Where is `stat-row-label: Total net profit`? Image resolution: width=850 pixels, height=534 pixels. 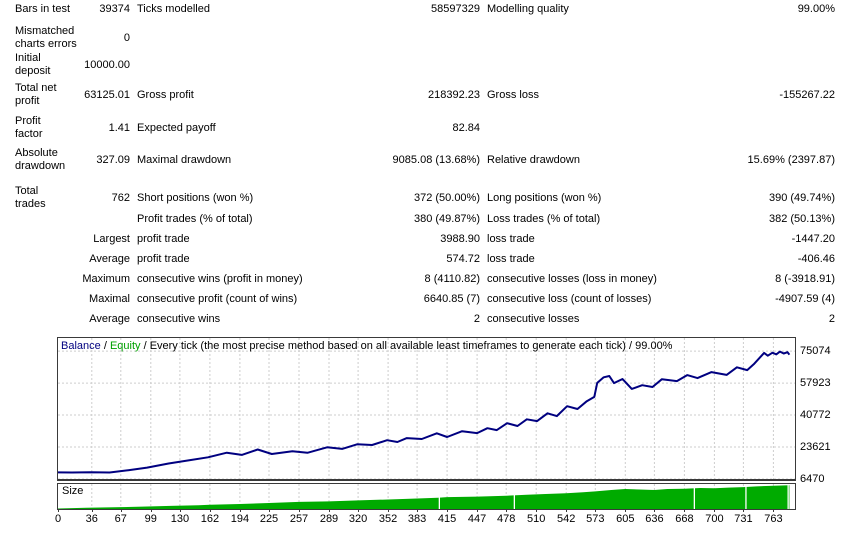 stat-row-label: Total net profit is located at coordinates (36, 94).